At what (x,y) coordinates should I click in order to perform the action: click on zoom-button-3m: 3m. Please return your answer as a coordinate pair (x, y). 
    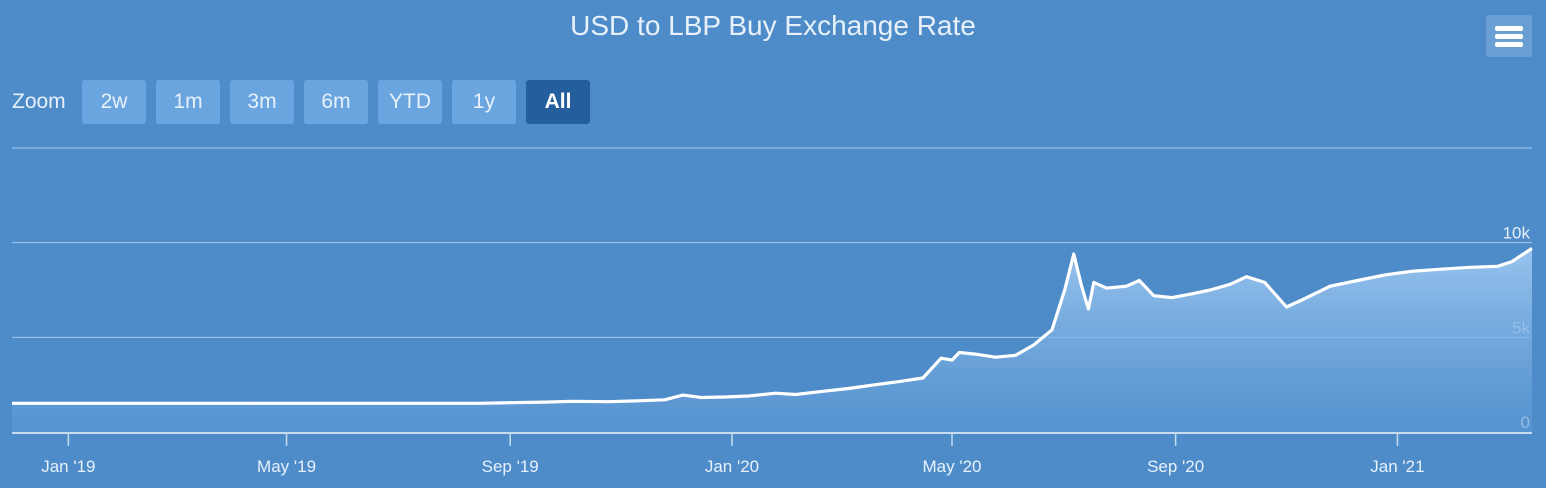
    Looking at the image, I should click on (262, 102).